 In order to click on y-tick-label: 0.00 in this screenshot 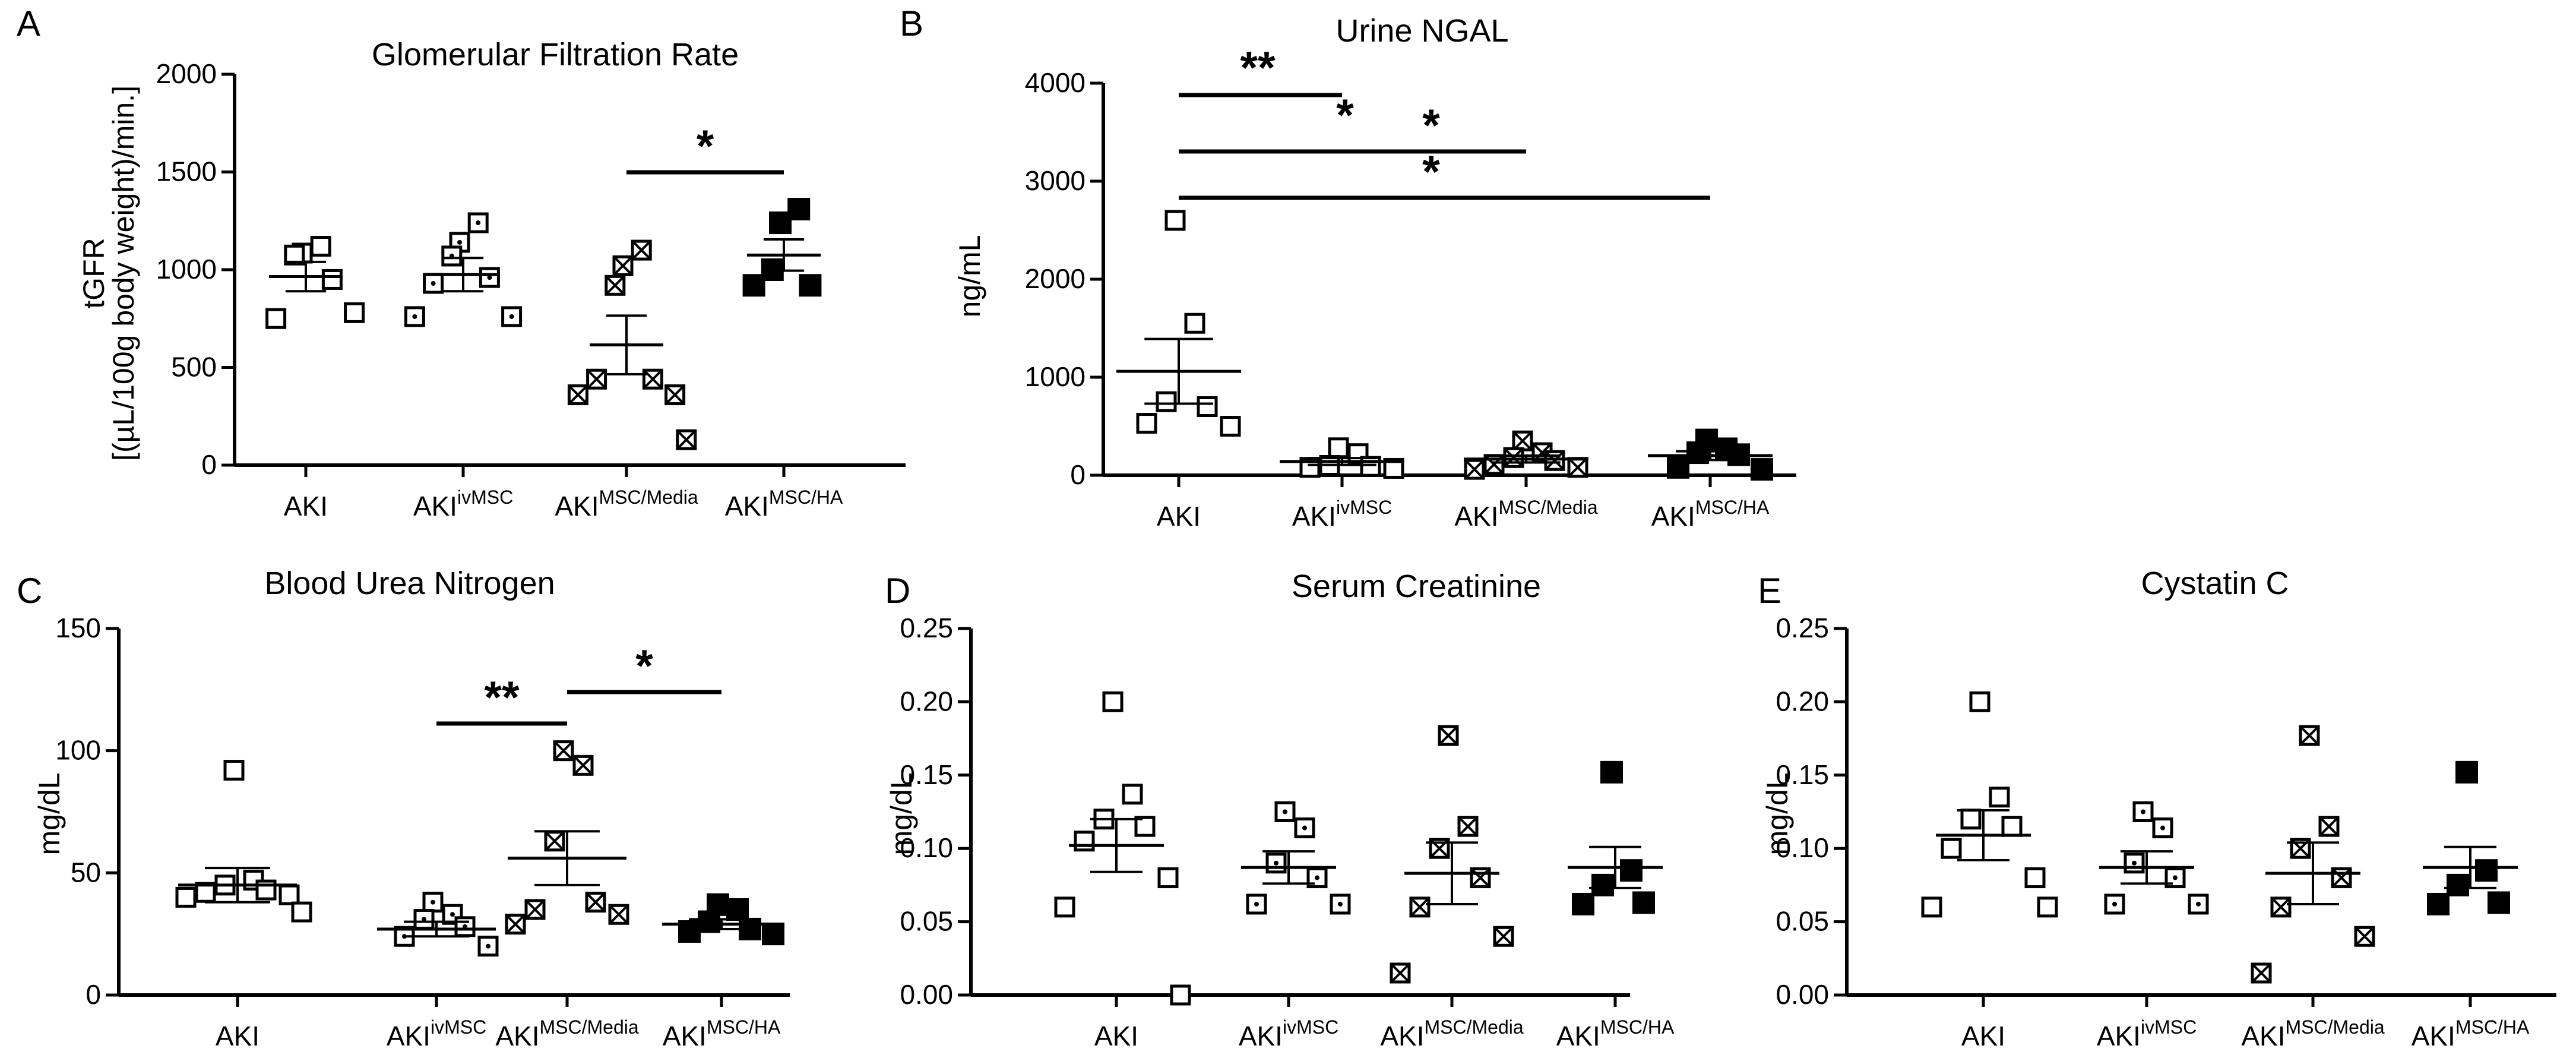, I will do `click(926, 995)`.